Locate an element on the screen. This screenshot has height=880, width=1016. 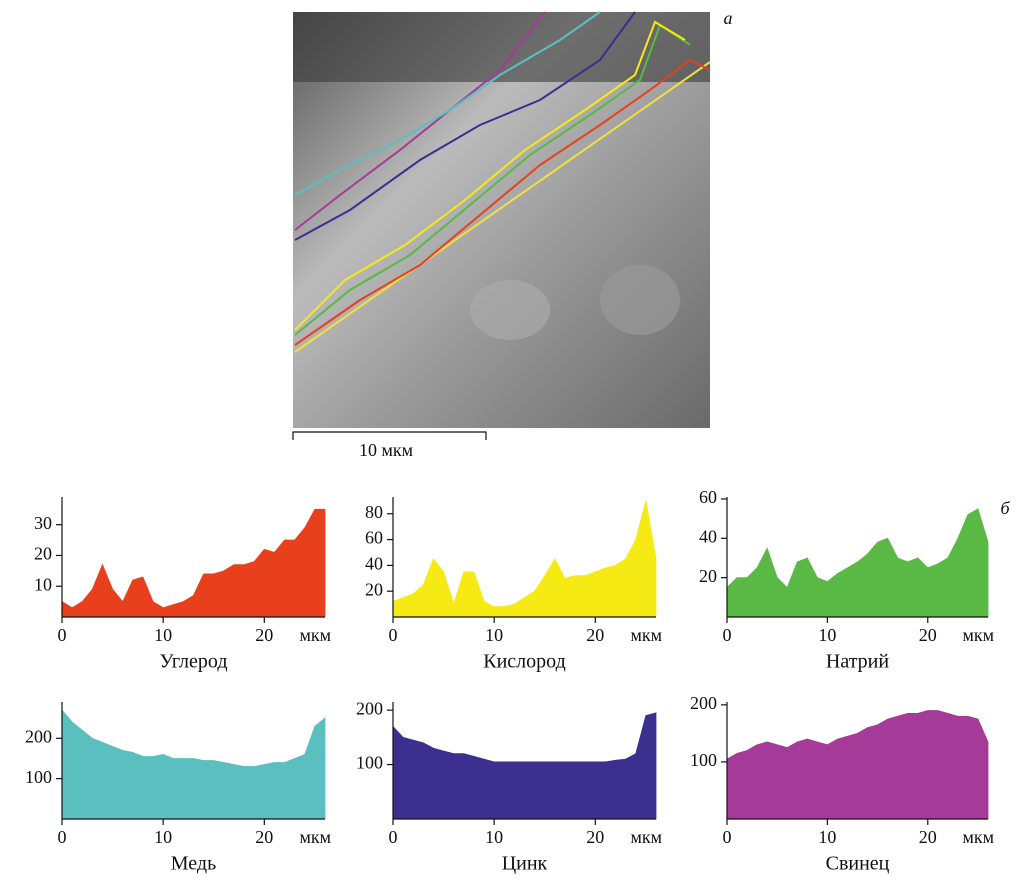
scale-bar-label: 10 мкм is located at coordinates (386, 450).